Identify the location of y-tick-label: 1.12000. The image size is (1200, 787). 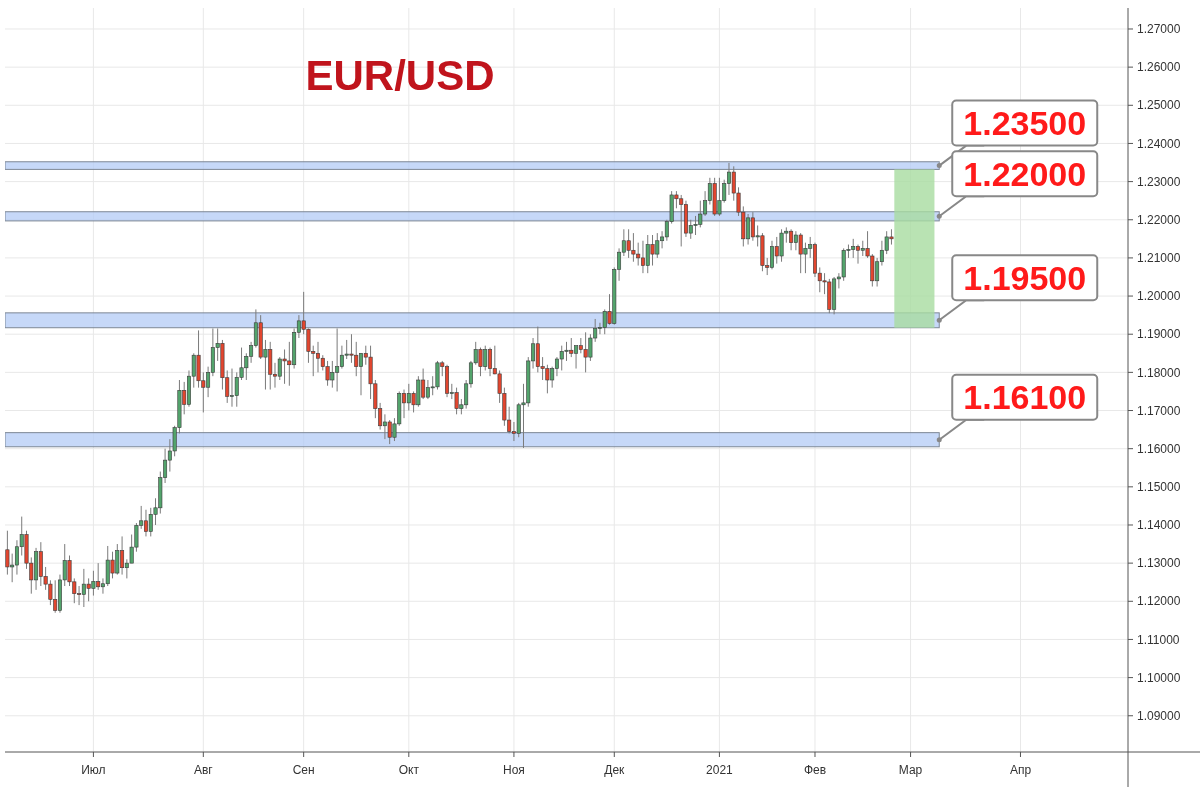
(1159, 601).